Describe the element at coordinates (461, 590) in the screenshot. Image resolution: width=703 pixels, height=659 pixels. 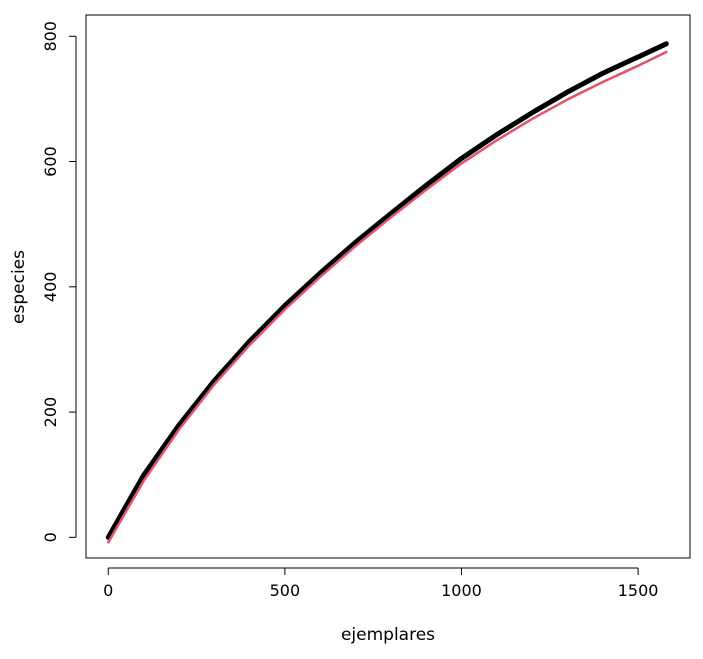
I see `x-tick-label: 1000` at that location.